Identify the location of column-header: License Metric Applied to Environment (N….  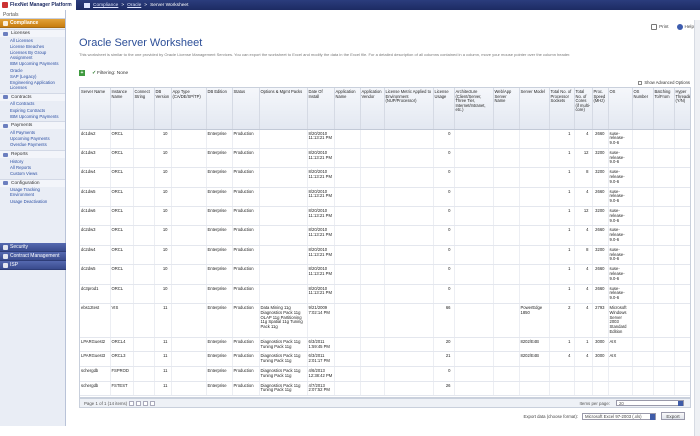
(409, 109).